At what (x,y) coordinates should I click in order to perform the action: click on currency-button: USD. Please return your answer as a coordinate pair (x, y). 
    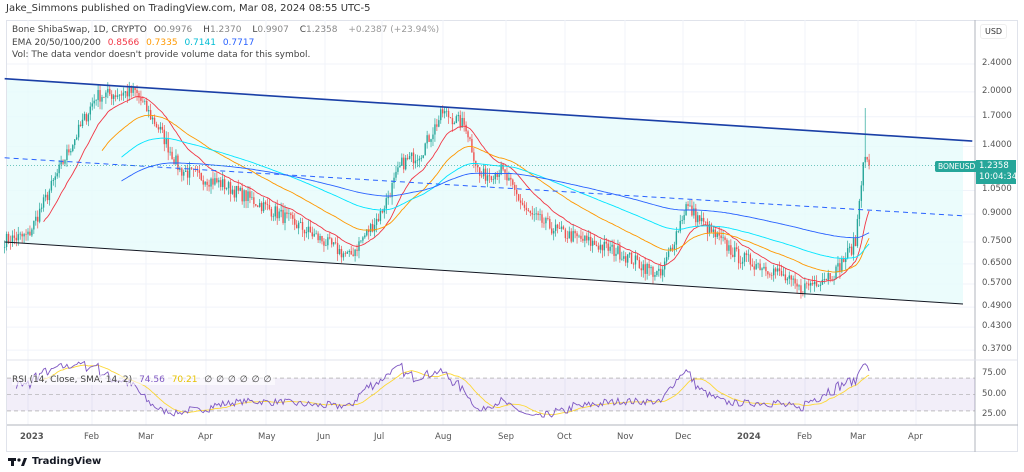
    Looking at the image, I should click on (994, 31).